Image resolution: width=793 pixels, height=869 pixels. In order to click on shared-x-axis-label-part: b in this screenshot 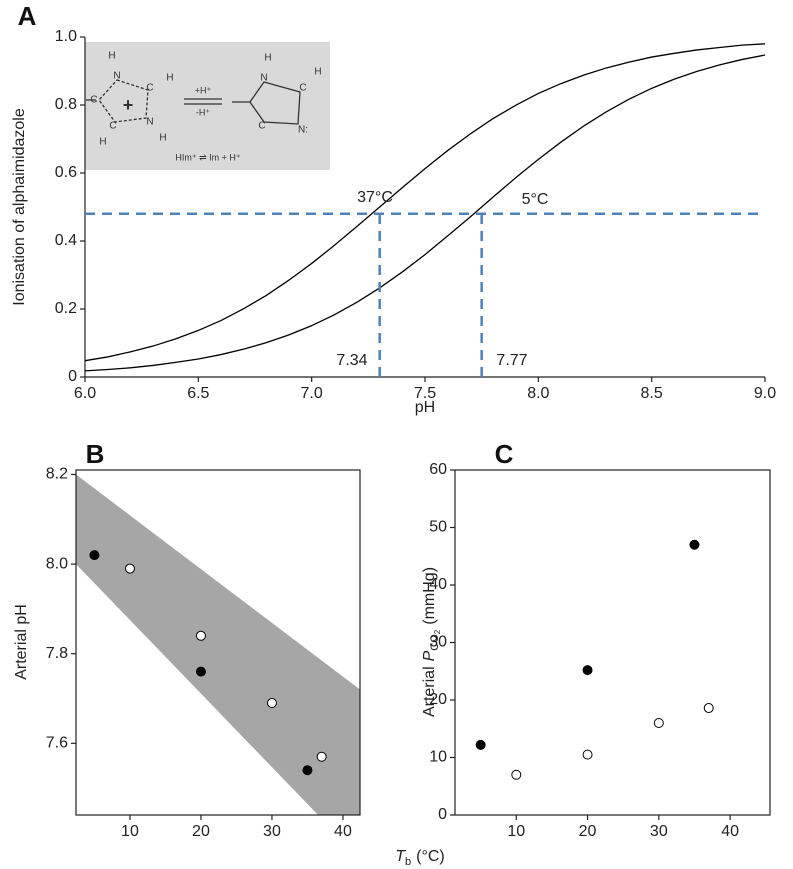, I will do `click(408, 862)`.